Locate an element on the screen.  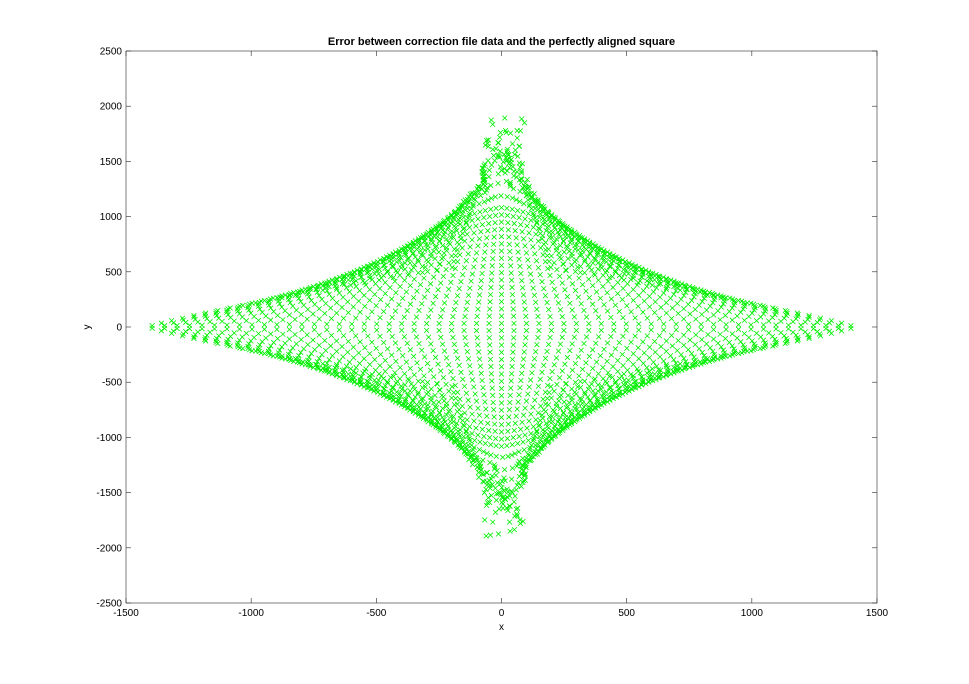
x-tick-label: 1000 is located at coordinates (752, 613).